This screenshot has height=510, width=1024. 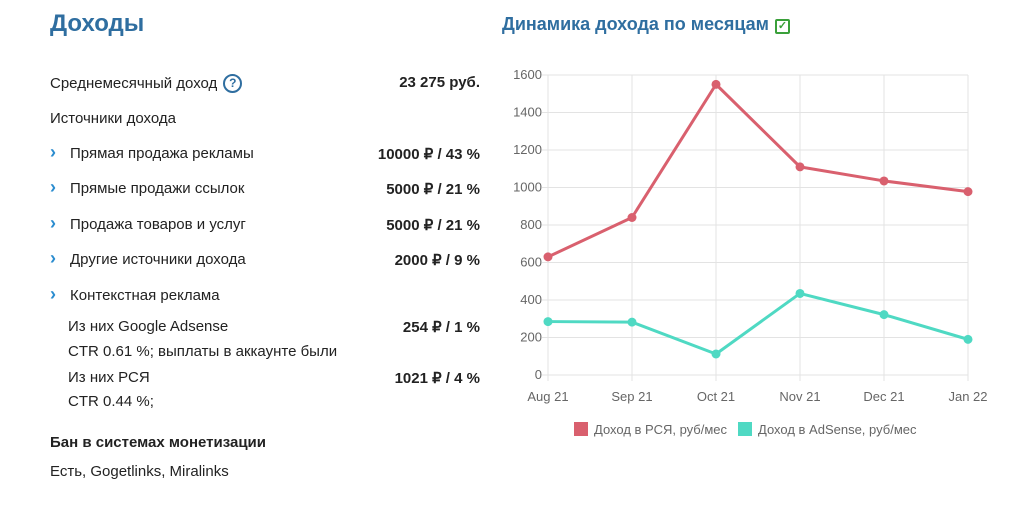 What do you see at coordinates (538, 374) in the screenshot?
I see `y-tick-label: 0` at bounding box center [538, 374].